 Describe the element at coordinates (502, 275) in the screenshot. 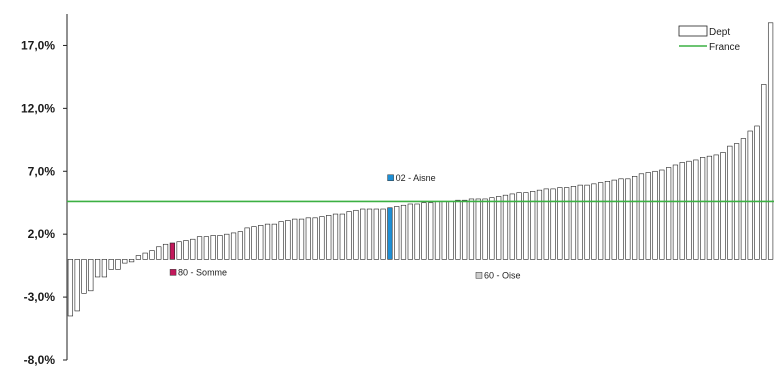

I see `annotation-label: 60 - Oise` at that location.